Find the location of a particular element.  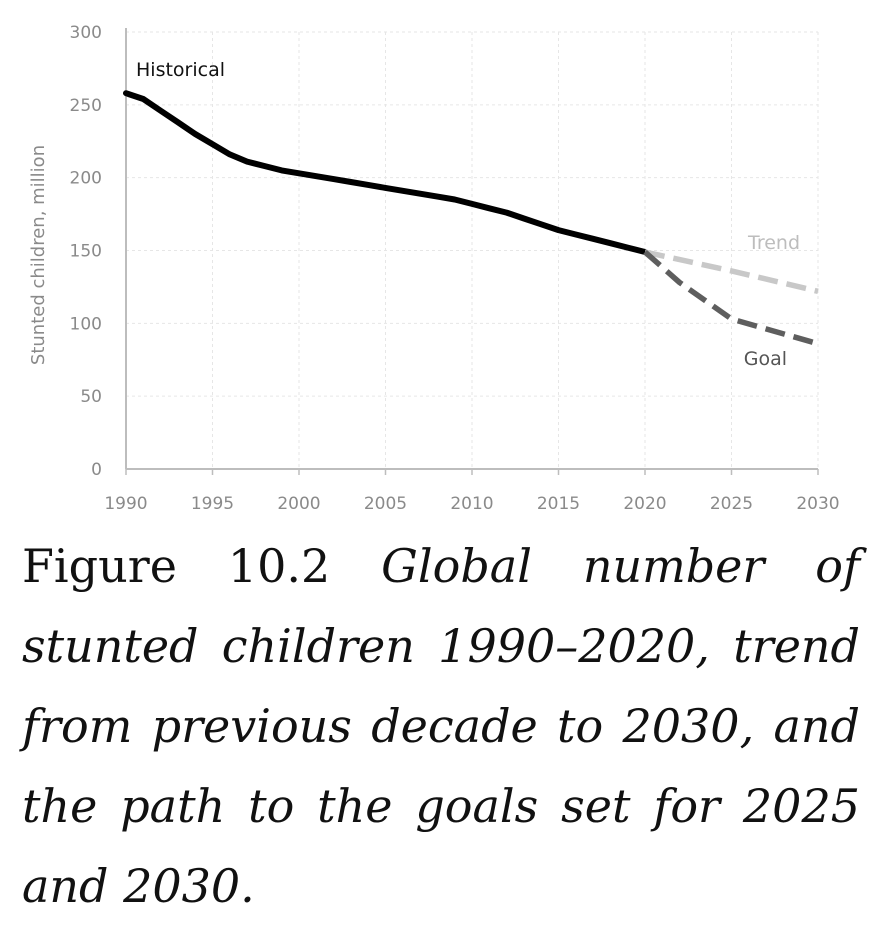

x-tick-label: 2000 is located at coordinates (298, 504).